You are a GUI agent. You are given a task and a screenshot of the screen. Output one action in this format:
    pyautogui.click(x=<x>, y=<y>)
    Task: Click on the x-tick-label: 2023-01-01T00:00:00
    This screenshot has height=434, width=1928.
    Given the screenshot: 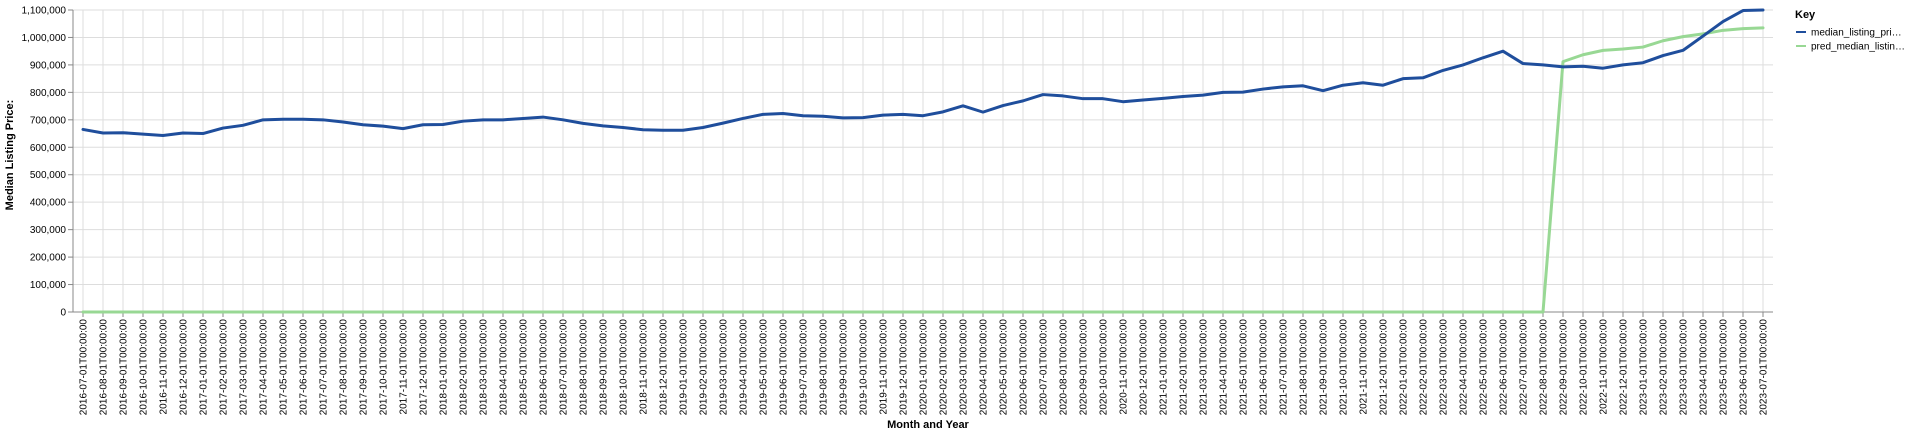 What is the action you would take?
    pyautogui.click(x=1644, y=367)
    